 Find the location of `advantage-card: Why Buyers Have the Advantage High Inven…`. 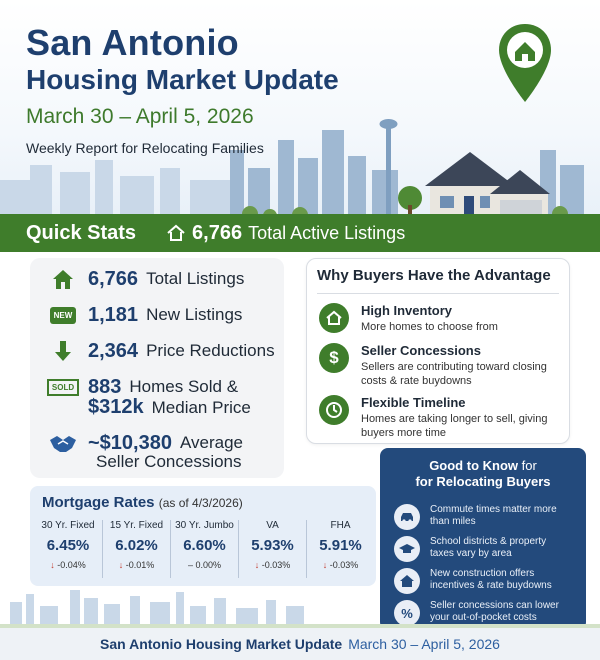

advantage-card: Why Buyers Have the Advantage High Inven… is located at coordinates (438, 351).